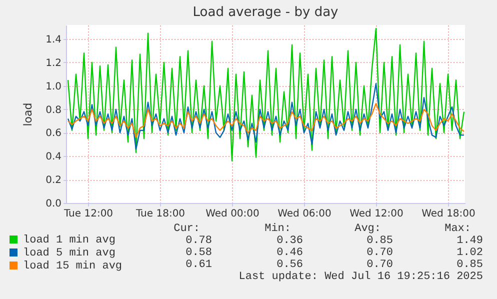 This screenshot has height=299, width=497. I want to click on text: 1.02, so click(469, 253).